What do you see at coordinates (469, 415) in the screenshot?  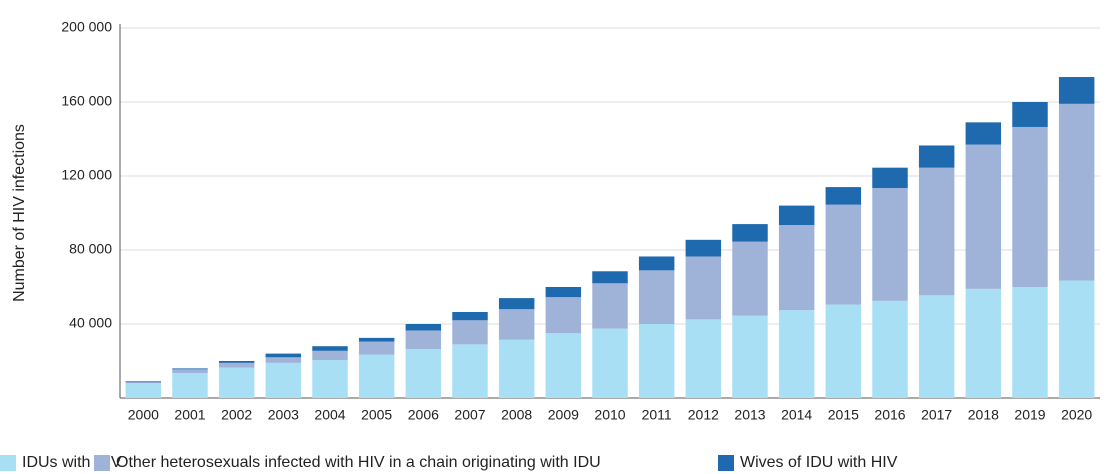 I see `x-tick-label: 2007` at bounding box center [469, 415].